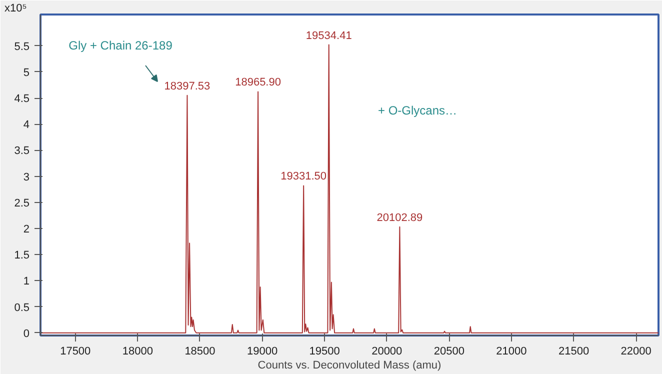  Describe the element at coordinates (350, 366) in the screenshot. I see `x-axis-title: Counts vs. Deconvoluted Mass (amu)` at that location.